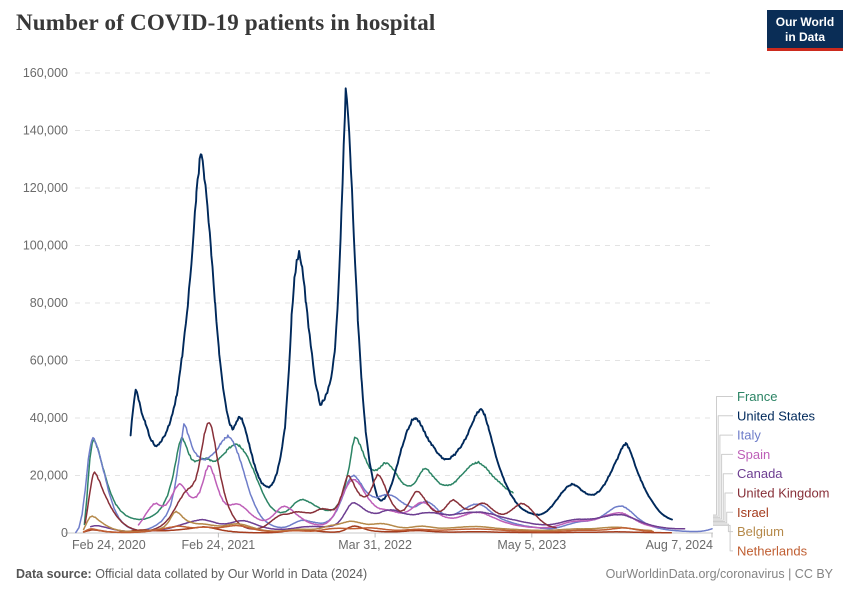 The height and width of the screenshot is (600, 850). What do you see at coordinates (757, 396) in the screenshot?
I see `legend-item-france: France` at bounding box center [757, 396].